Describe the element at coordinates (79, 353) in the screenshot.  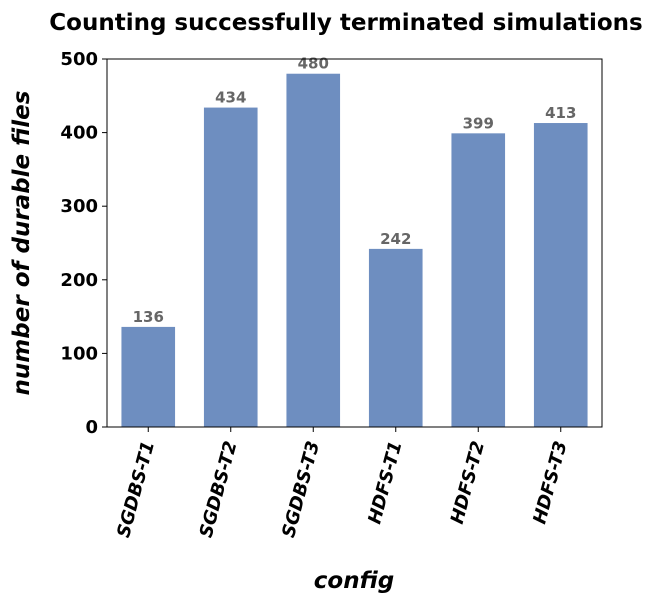
I see `y-tick-label: 100` at that location.